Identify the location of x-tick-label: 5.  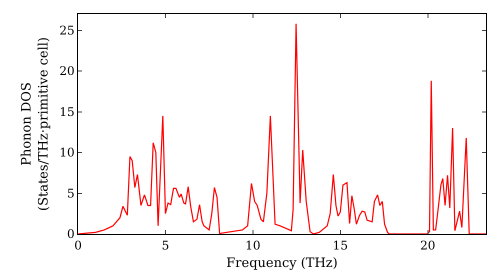
(166, 245).